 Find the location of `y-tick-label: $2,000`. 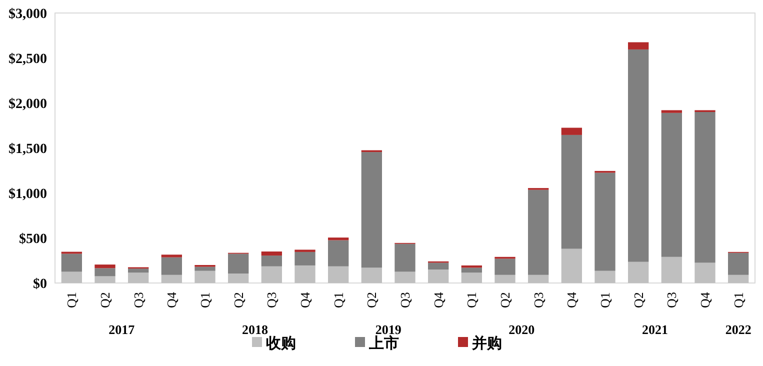

y-tick-label: $2,000 is located at coordinates (27, 104).